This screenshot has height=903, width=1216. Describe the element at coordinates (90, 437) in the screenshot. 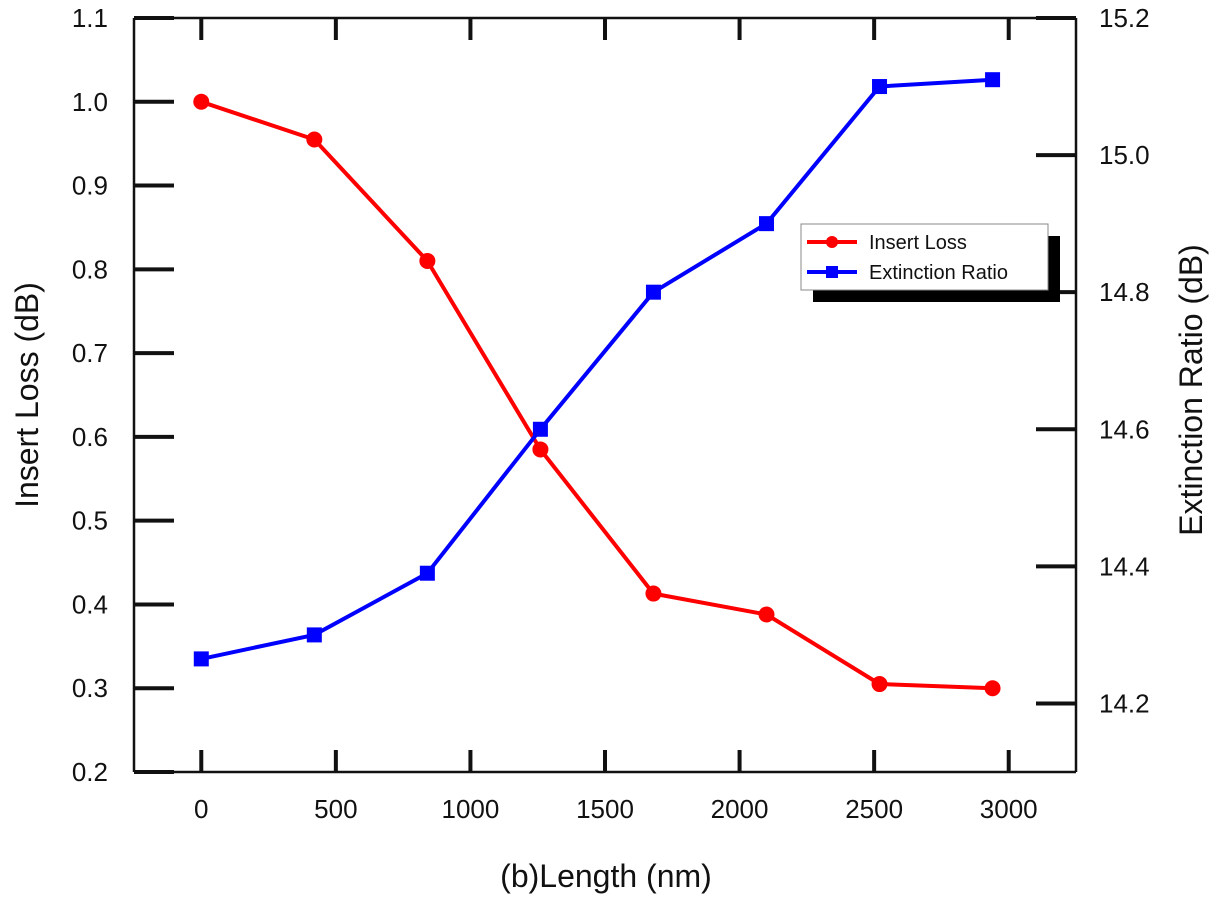

I see `y-left-tick-label: 0.6` at that location.